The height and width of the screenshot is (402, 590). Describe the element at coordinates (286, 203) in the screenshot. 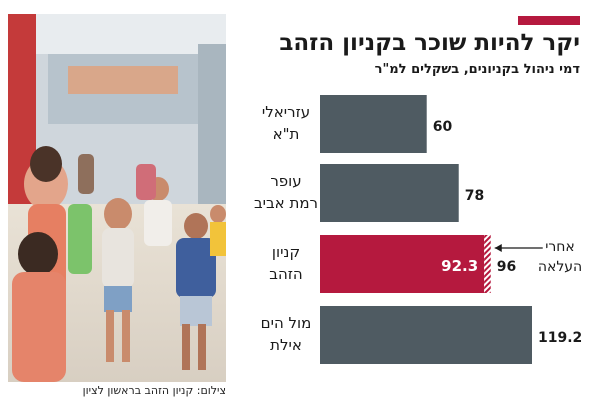

I see `category-label-1-1: רמת אביב` at that location.